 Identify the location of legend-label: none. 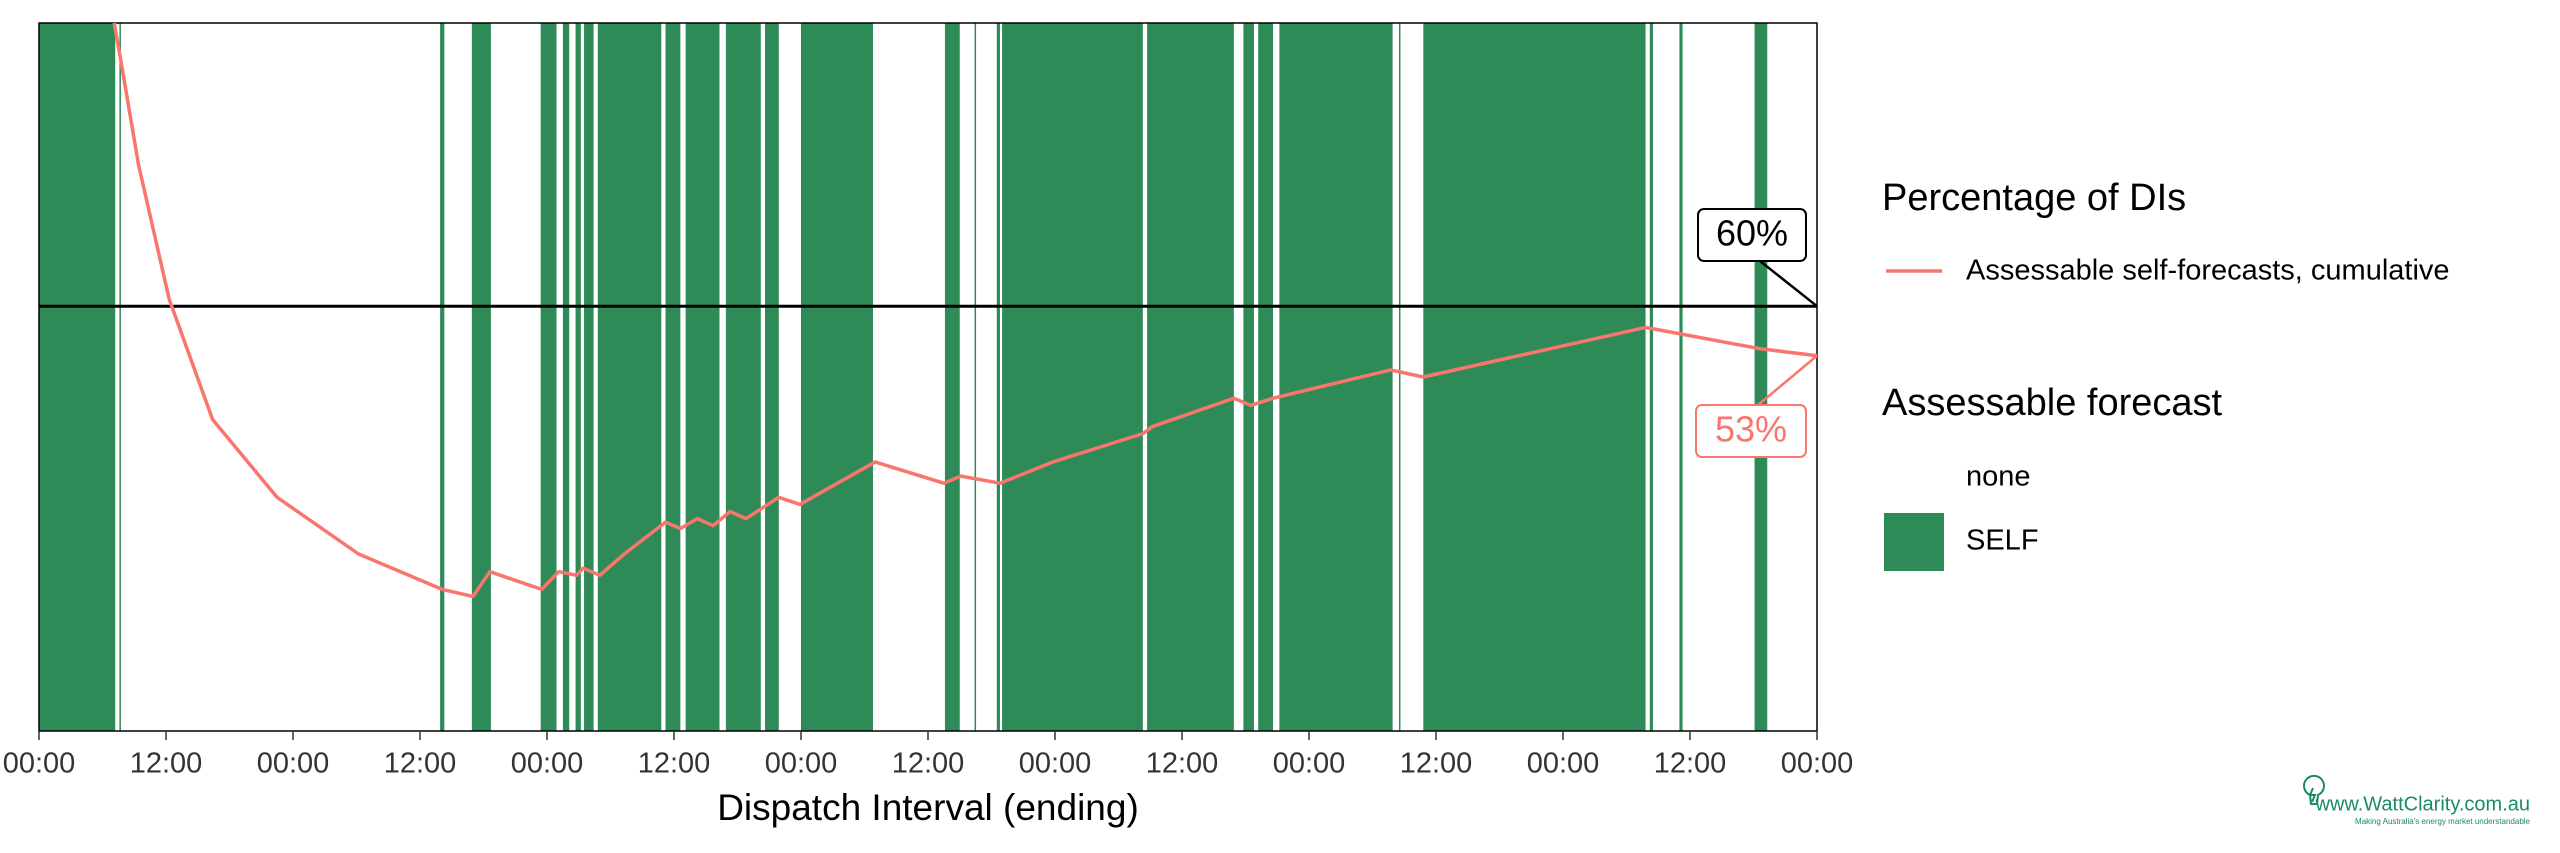
(1998, 477).